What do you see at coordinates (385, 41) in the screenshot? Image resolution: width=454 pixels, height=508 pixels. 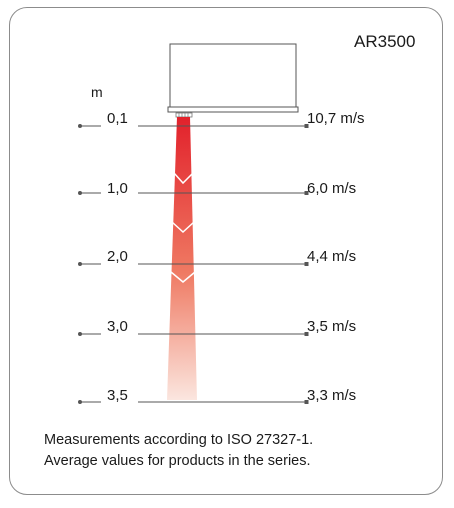 I see `model-name: AR3500` at bounding box center [385, 41].